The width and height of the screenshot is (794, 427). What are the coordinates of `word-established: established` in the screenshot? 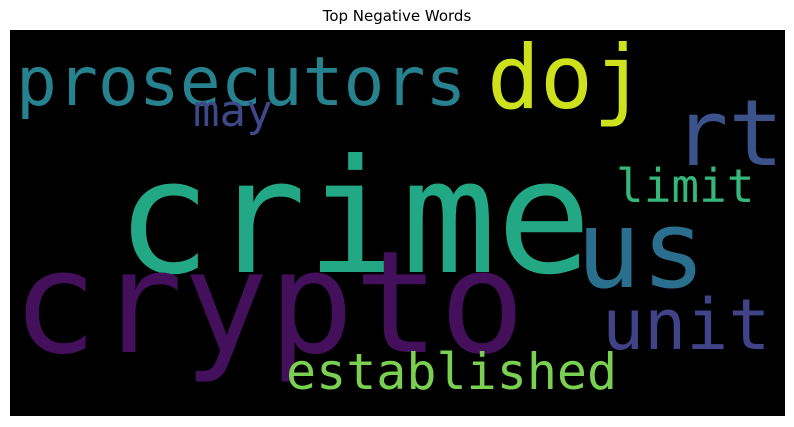 It's located at (451, 372).